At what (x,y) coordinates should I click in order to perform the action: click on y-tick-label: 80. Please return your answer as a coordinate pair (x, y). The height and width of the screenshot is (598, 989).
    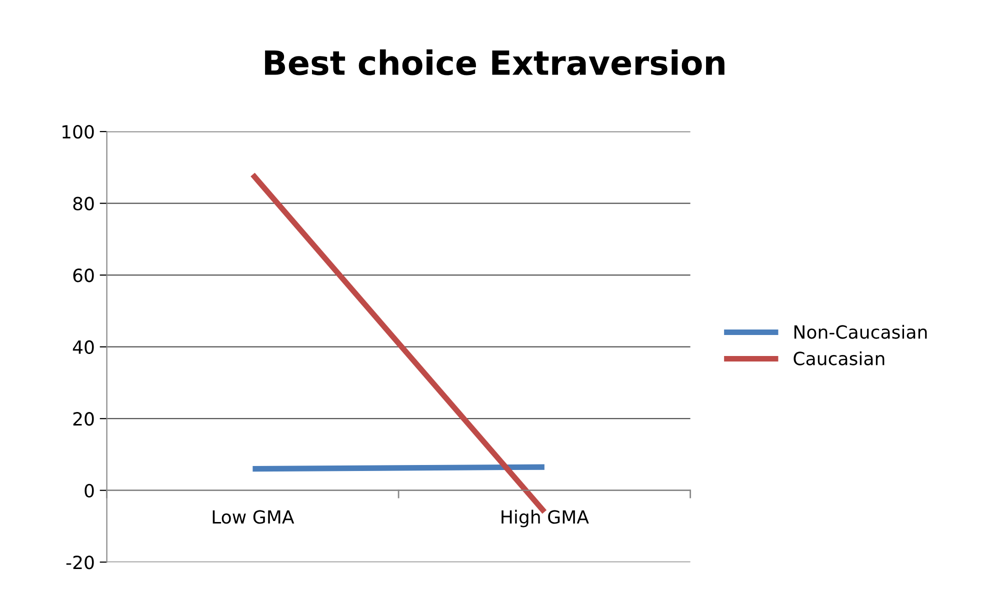
    Looking at the image, I should click on (83, 203).